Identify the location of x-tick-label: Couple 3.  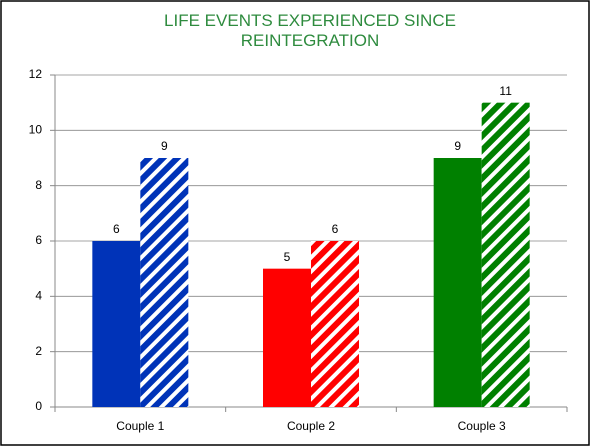
(482, 426).